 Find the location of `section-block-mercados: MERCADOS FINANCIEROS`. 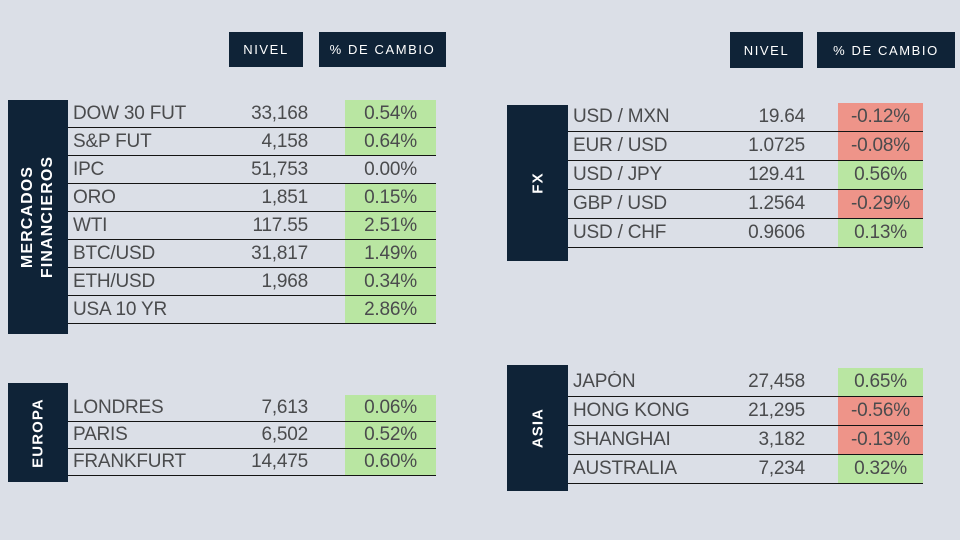

section-block-mercados: MERCADOS FINANCIEROS is located at coordinates (38, 217).